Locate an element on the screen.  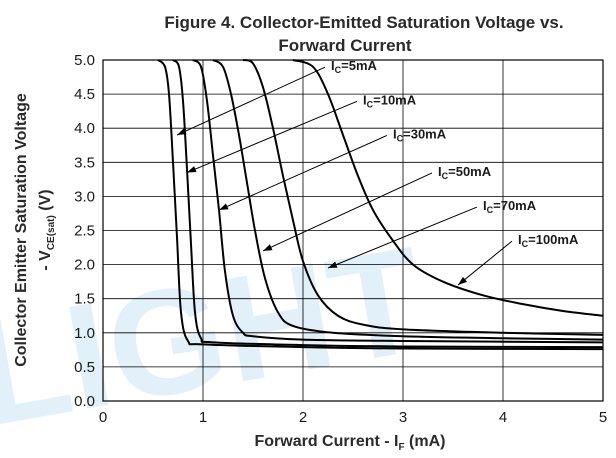
y-tick-label: 1.0 is located at coordinates (84, 333).